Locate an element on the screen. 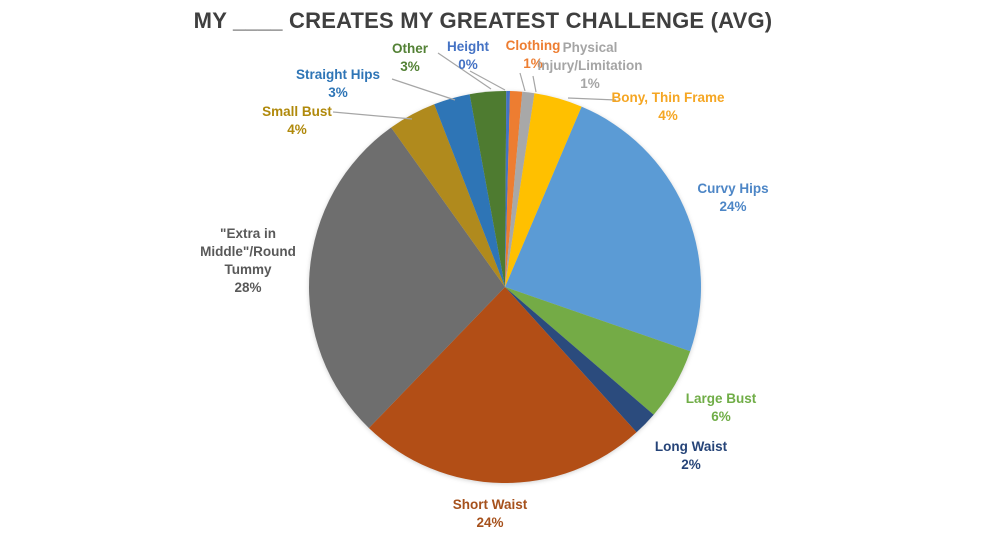  leader-line-straight-hips is located at coordinates (423, 89).